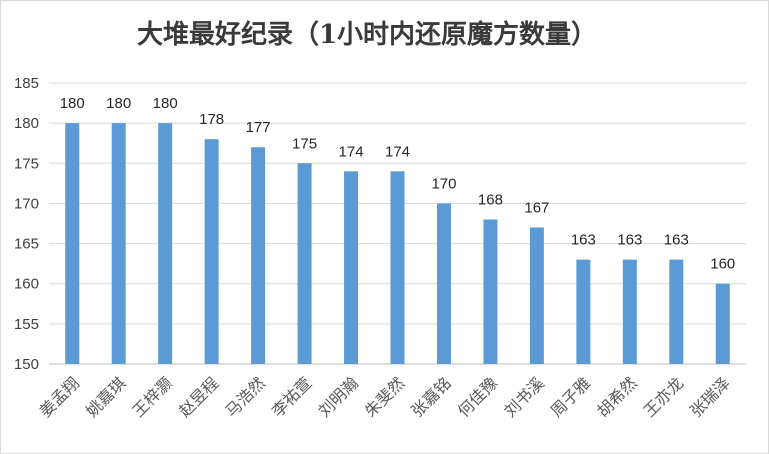 The image size is (769, 454). What do you see at coordinates (291, 396) in the screenshot?
I see `x-category-label: 李祐萱` at bounding box center [291, 396].